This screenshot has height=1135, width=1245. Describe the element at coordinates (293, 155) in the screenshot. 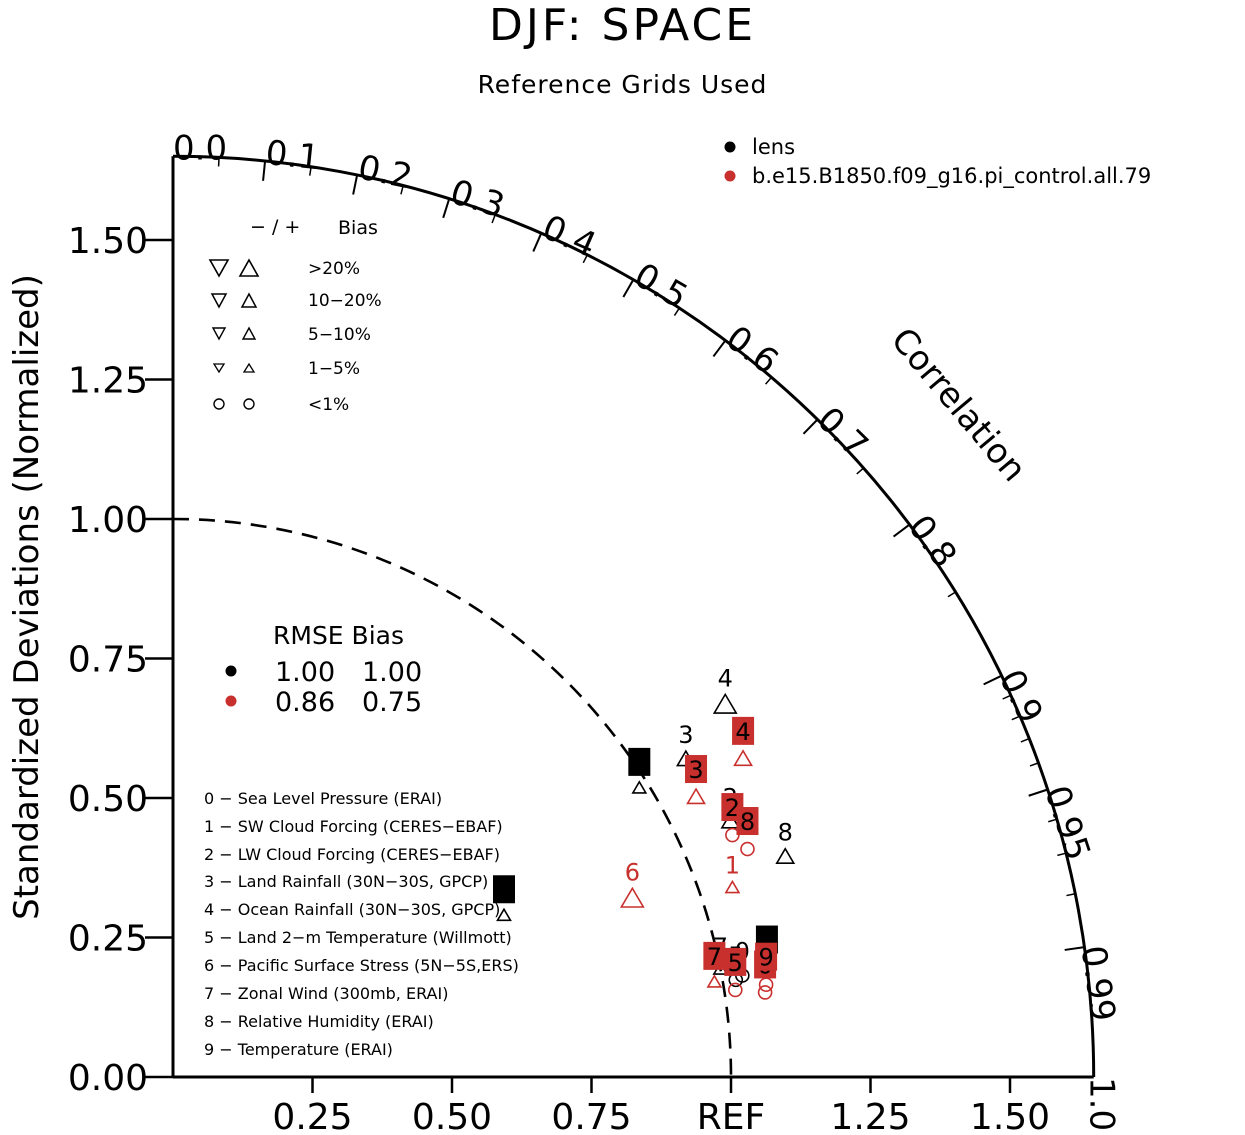

I see `correlation-tick-label: 0.1` at that location.